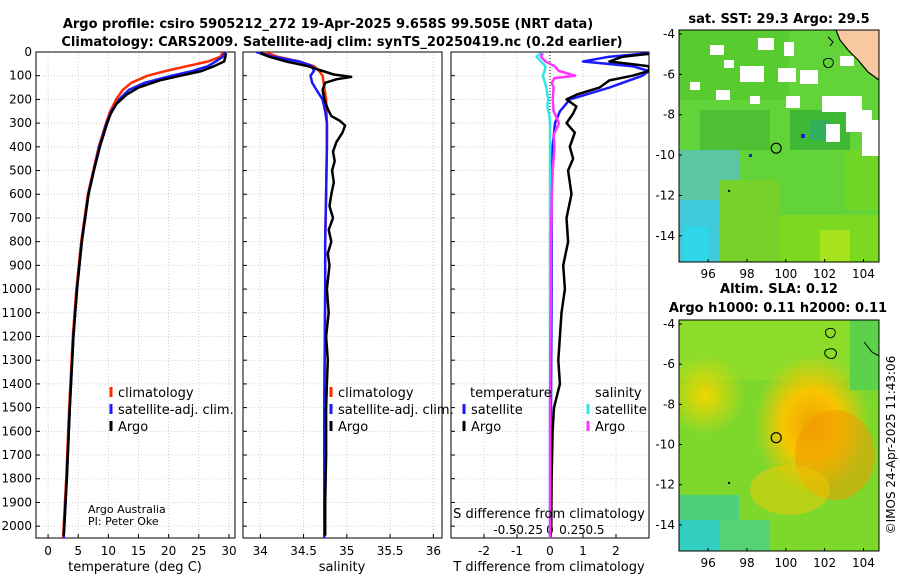 Image resolution: width=900 pixels, height=580 pixels. Describe the element at coordinates (390, 551) in the screenshot. I see `x-tick-label: 35.5` at that location.